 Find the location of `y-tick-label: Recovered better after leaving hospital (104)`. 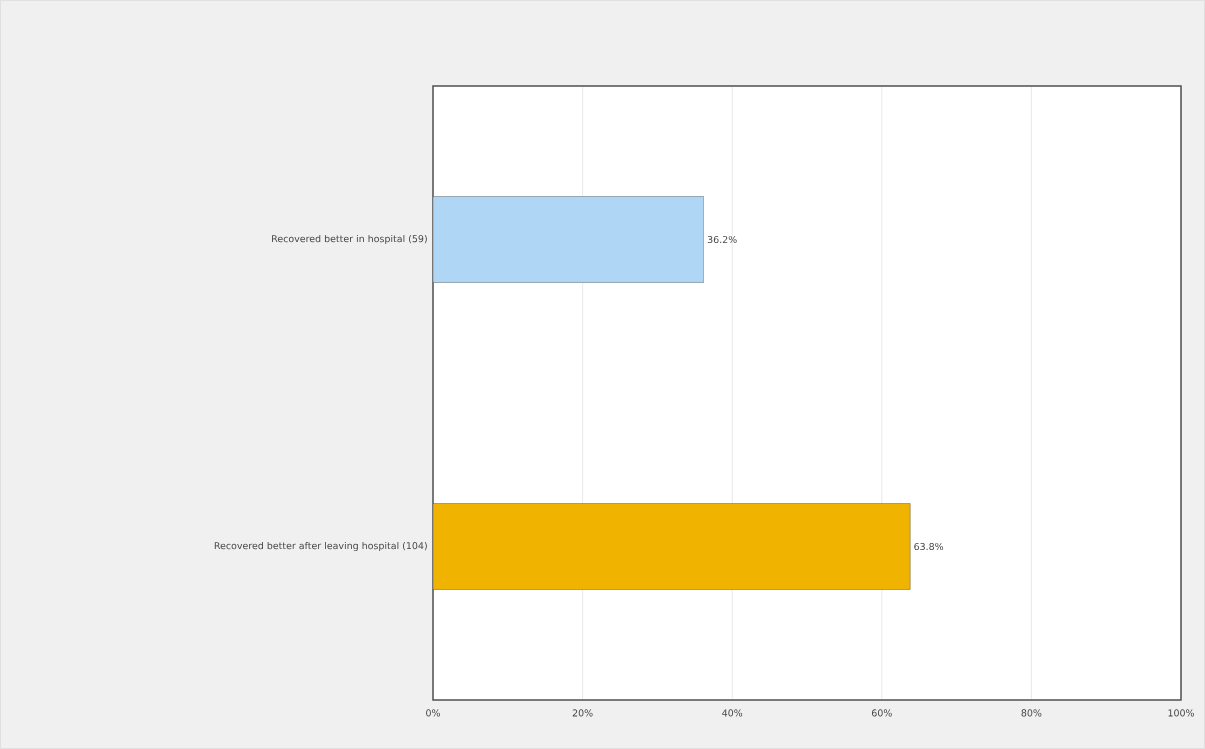

y-tick-label: Recovered better after leaving hospital (104) is located at coordinates (320, 546).